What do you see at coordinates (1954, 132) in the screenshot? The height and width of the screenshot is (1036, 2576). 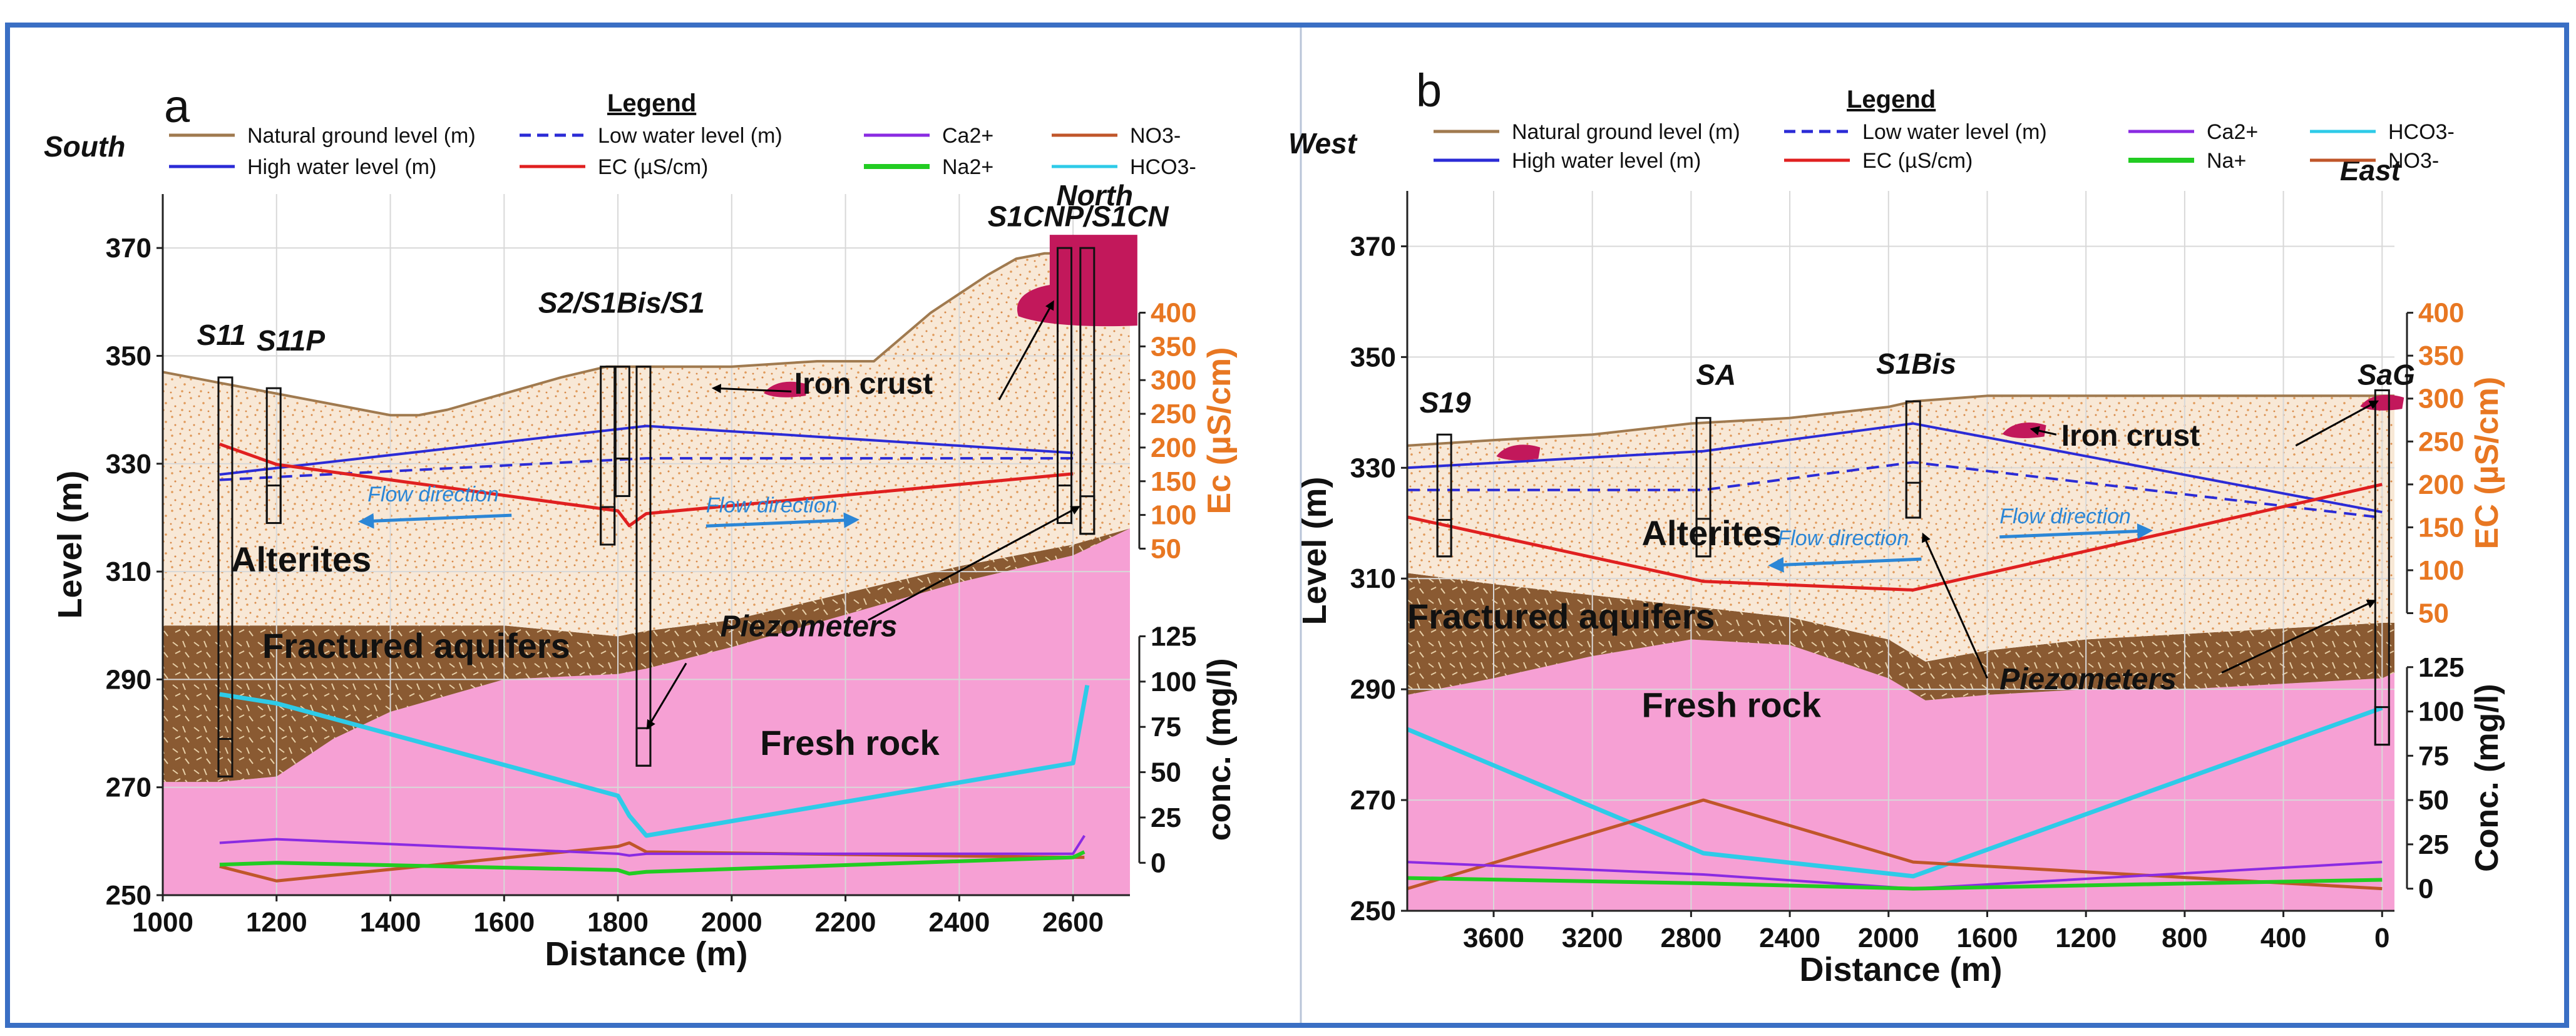 I see `legend-entry: Low water level (m)` at bounding box center [1954, 132].